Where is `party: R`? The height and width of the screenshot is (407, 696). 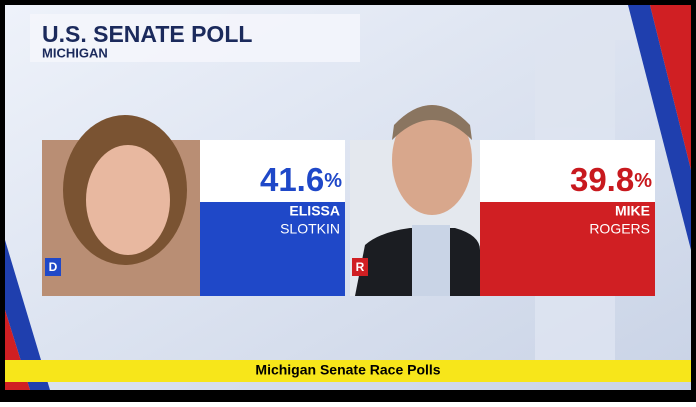
party: R is located at coordinates (360, 267).